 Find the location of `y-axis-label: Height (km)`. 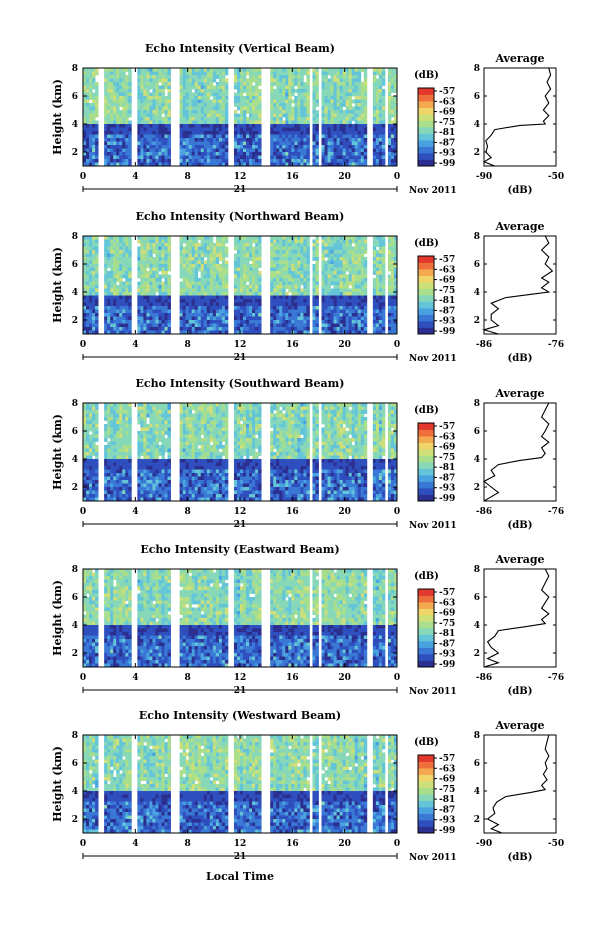

y-axis-label: Height (km) is located at coordinates (57, 117).